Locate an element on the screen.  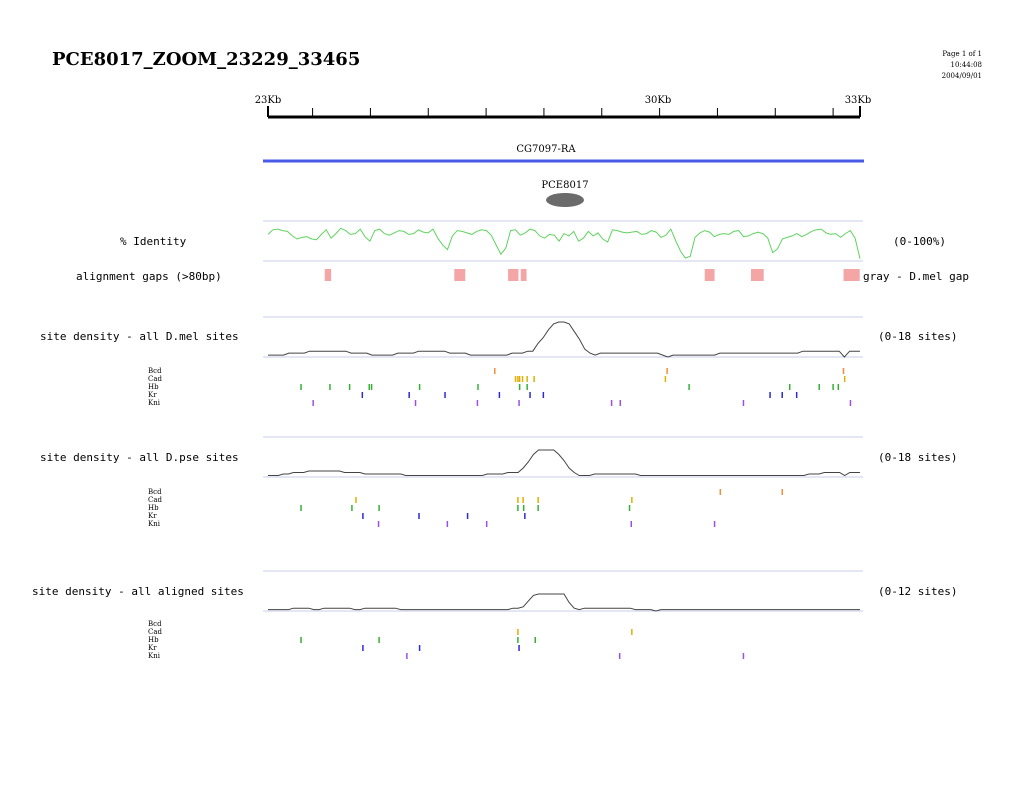
gaps-track: alignment gaps (>80bp) gray - D.mel gap is located at coordinates (522, 276).